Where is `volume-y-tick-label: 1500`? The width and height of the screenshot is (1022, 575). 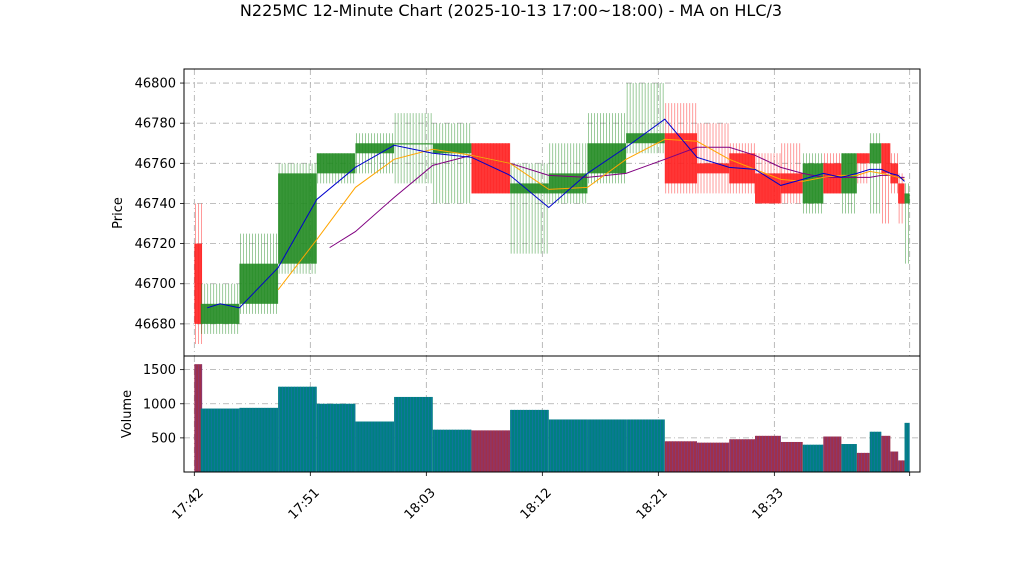 volume-y-tick-label: 1500 is located at coordinates (159, 370).